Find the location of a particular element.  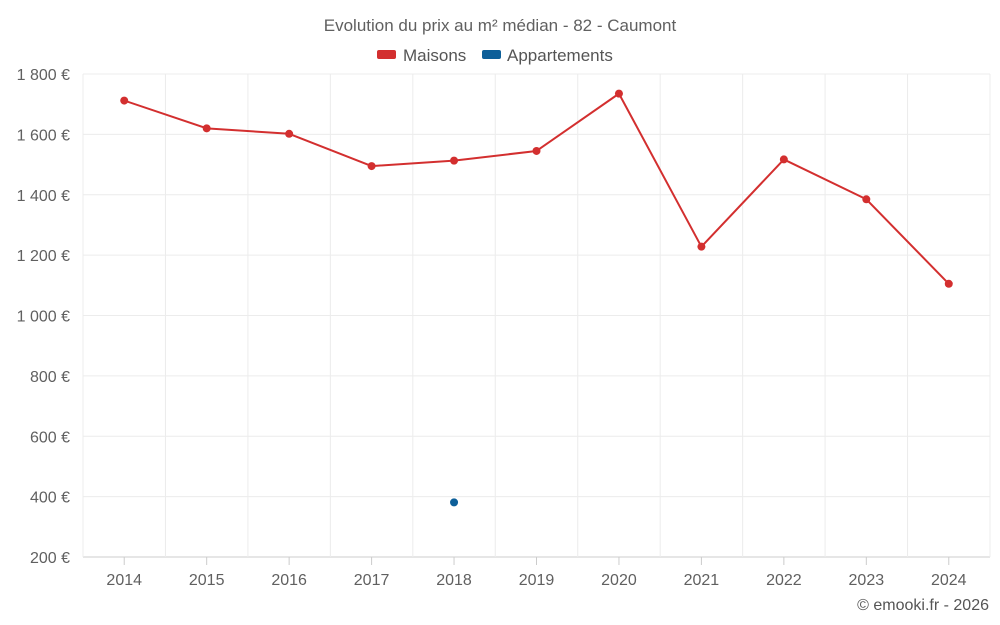

y-tick-label: 1 400 € is located at coordinates (43, 196).